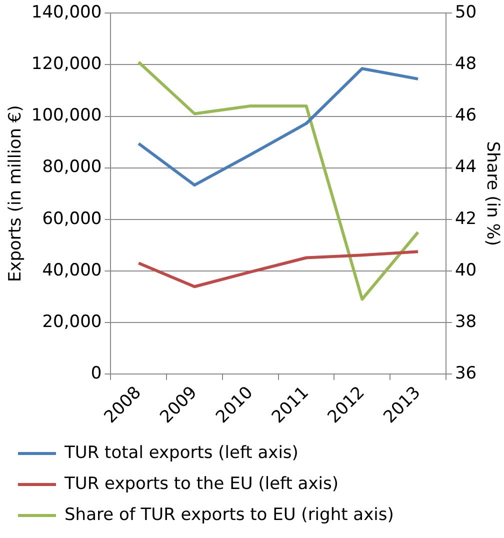  What do you see at coordinates (66, 116) in the screenshot?
I see `y-tick-label: 100,000` at bounding box center [66, 116].